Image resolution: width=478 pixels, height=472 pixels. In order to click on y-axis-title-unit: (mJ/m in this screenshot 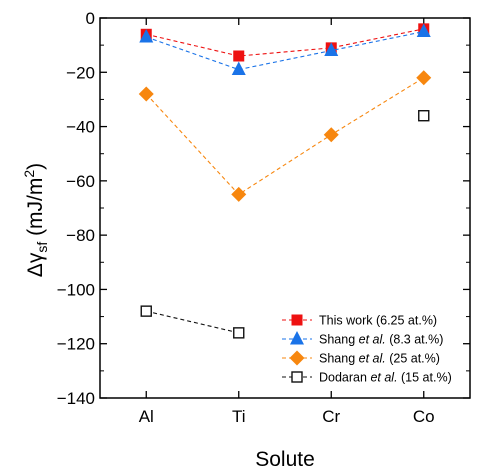, I will do `click(35, 210)`.